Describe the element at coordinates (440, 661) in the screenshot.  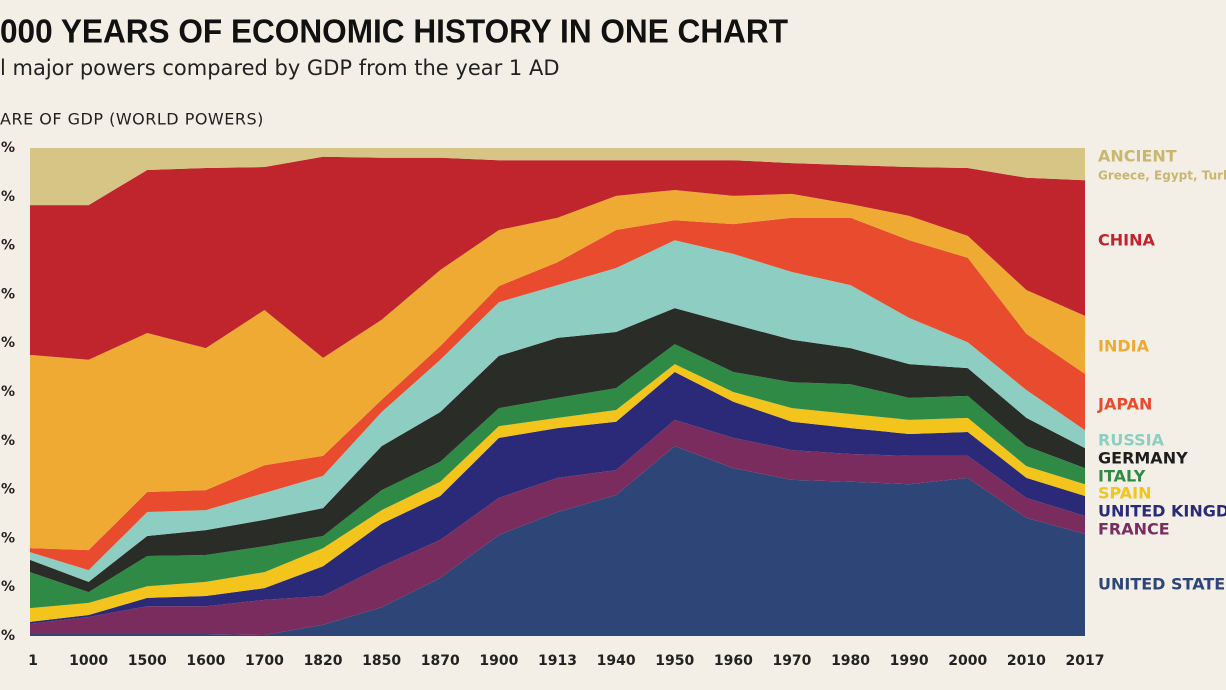
I see `x-tick-label: 1870` at that location.